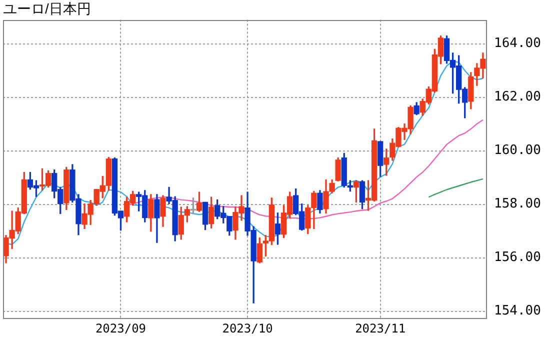 The height and width of the screenshot is (344, 560). What do you see at coordinates (380, 328) in the screenshot?
I see `x-tick-label: 2023/11` at bounding box center [380, 328].